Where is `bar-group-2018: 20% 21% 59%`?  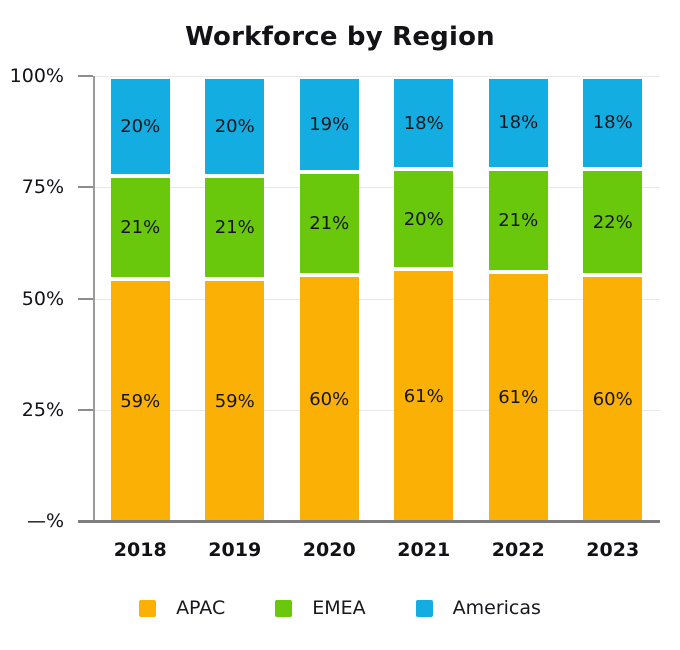
bar-group-2018: 20% 21% 59% is located at coordinates (140, 298).